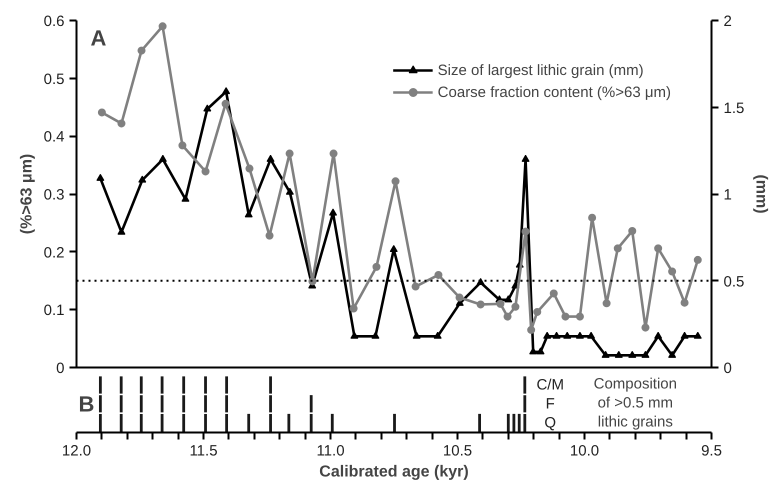 This screenshot has width=770, height=492. Describe the element at coordinates (54, 137) in the screenshot. I see `y-tick-label: 0.4` at that location.